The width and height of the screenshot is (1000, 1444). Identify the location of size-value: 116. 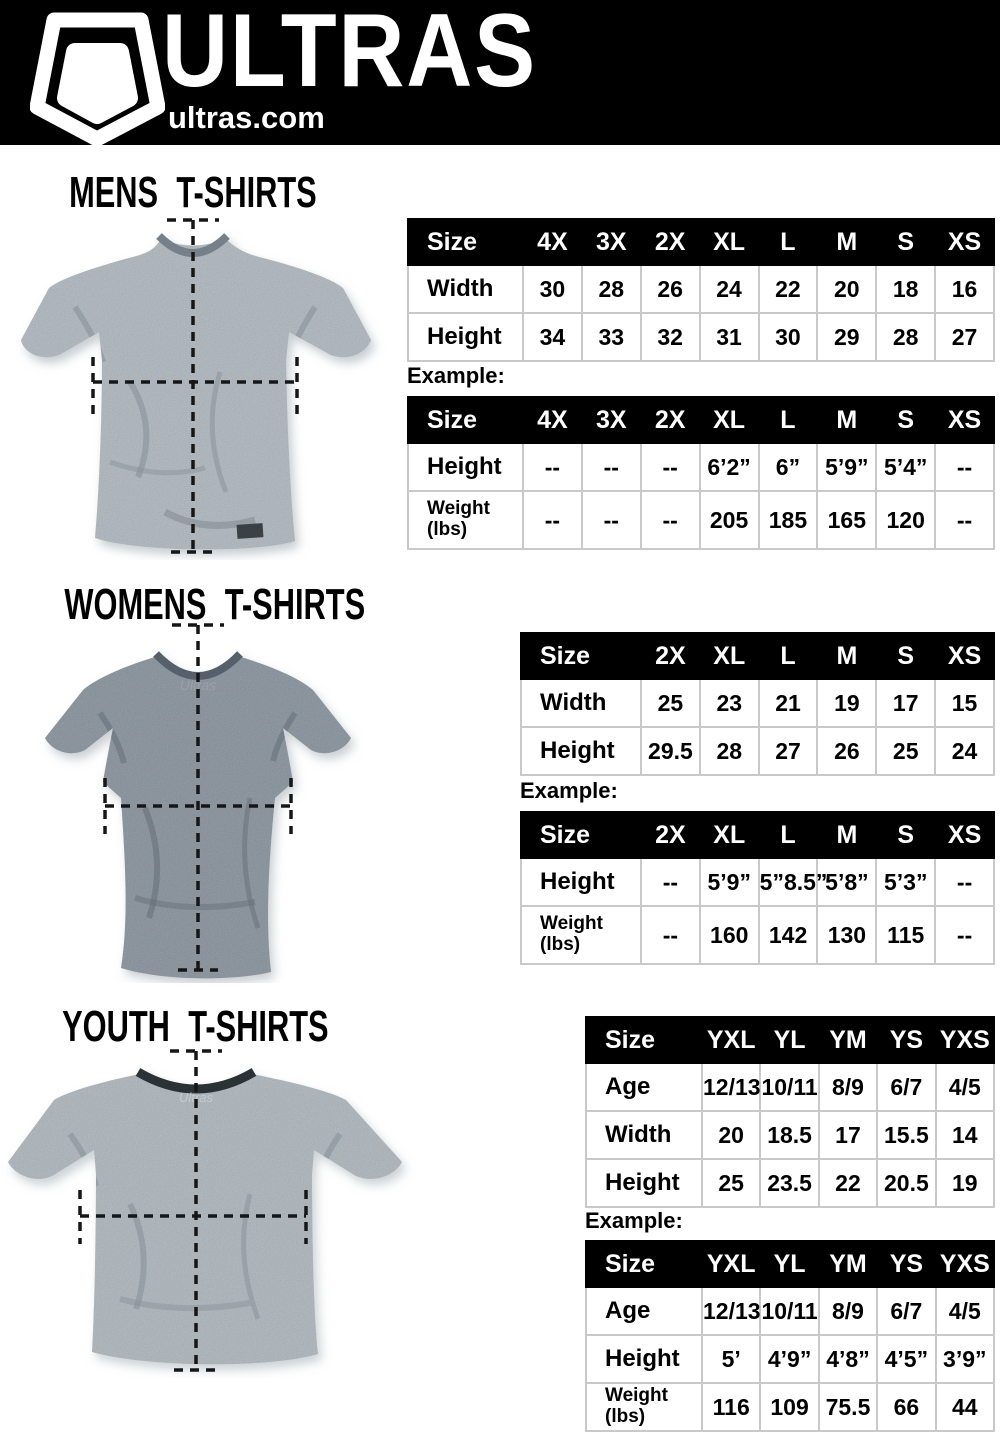
(731, 1407).